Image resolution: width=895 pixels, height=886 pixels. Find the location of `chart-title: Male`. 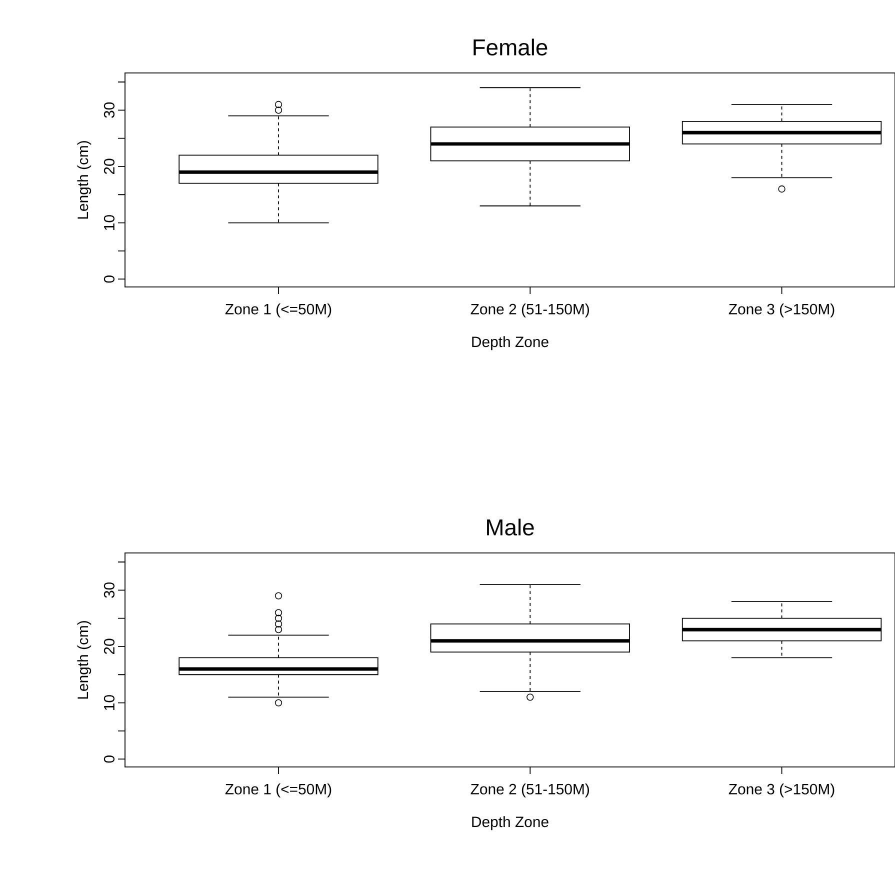

chart-title: Male is located at coordinates (510, 527).